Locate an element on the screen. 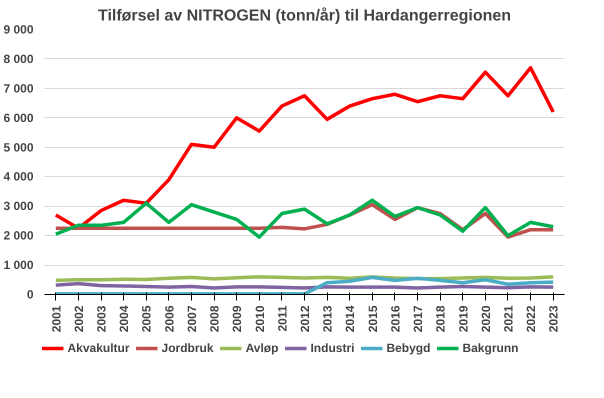 The height and width of the screenshot is (398, 604). y-tick-label: 7 000 is located at coordinates (18, 88).